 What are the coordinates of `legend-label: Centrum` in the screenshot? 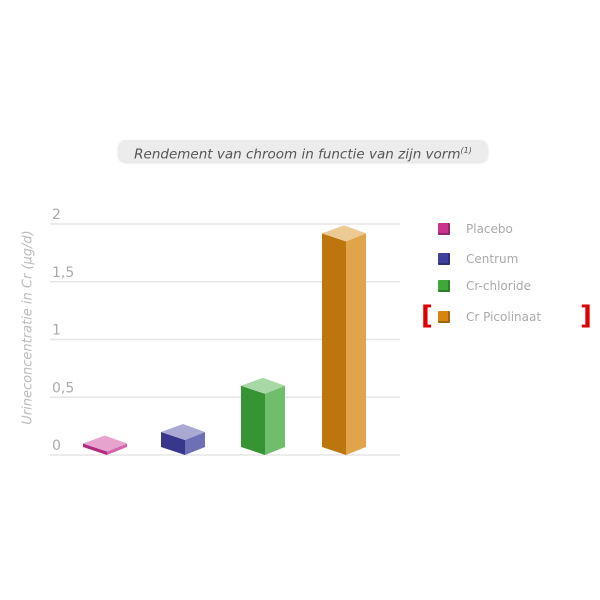 It's located at (492, 259).